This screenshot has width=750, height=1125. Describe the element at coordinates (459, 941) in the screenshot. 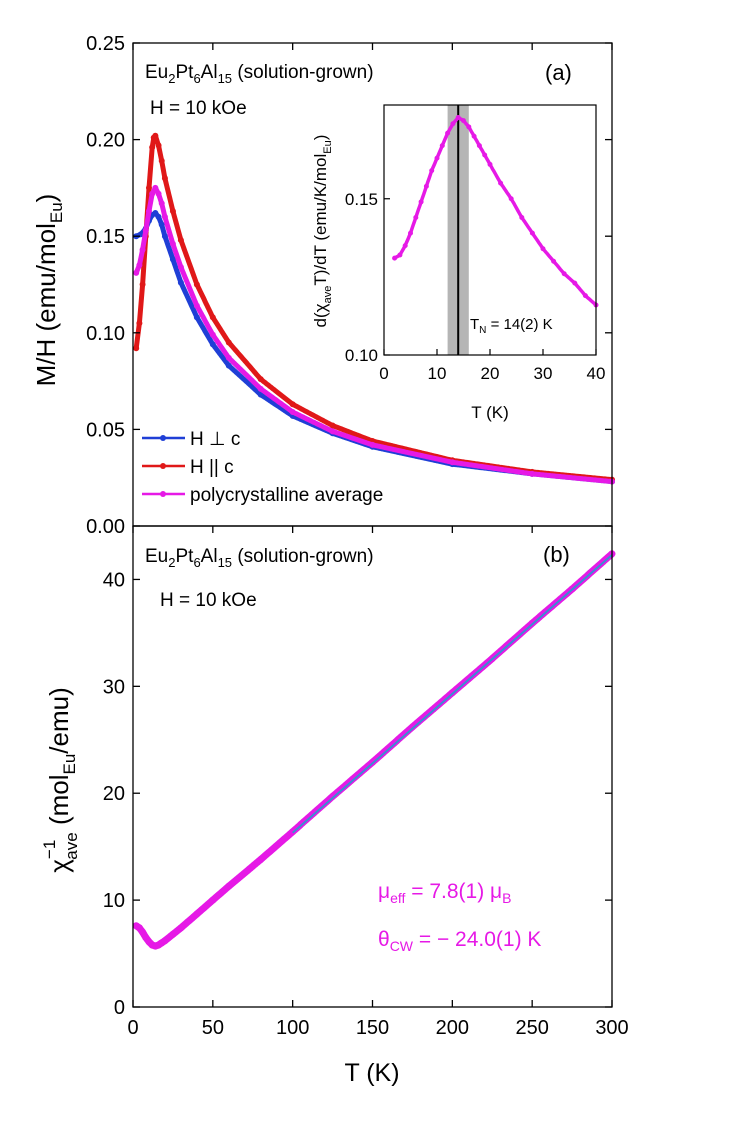

I see `panel-b-annotation-theta-cw: θCW = − 24.0(1) K` at that location.